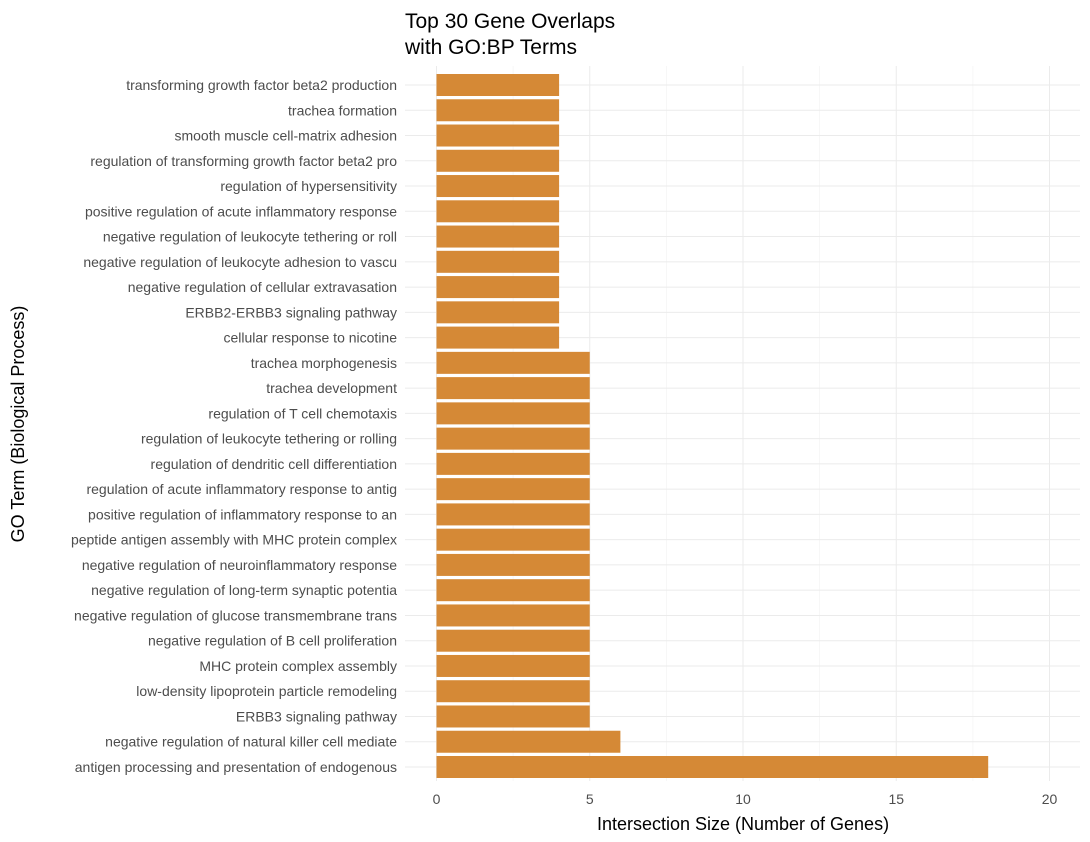  What do you see at coordinates (896, 799) in the screenshot?
I see `x-tick-label: 15` at bounding box center [896, 799].